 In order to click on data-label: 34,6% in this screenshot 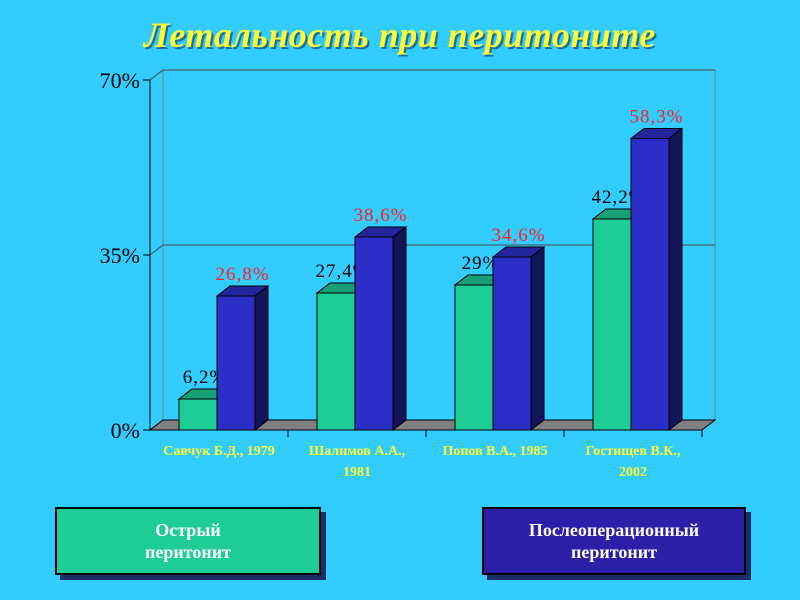, I will do `click(518, 235)`.